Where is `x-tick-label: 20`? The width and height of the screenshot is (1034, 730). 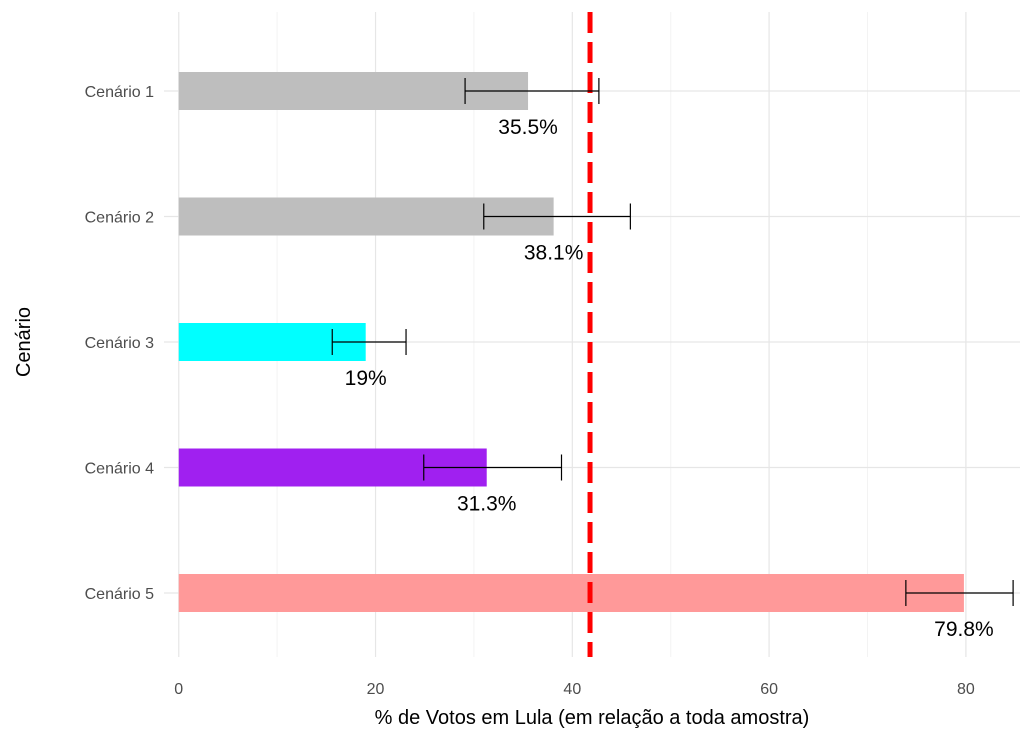
x-tick-label: 20 is located at coordinates (376, 689).